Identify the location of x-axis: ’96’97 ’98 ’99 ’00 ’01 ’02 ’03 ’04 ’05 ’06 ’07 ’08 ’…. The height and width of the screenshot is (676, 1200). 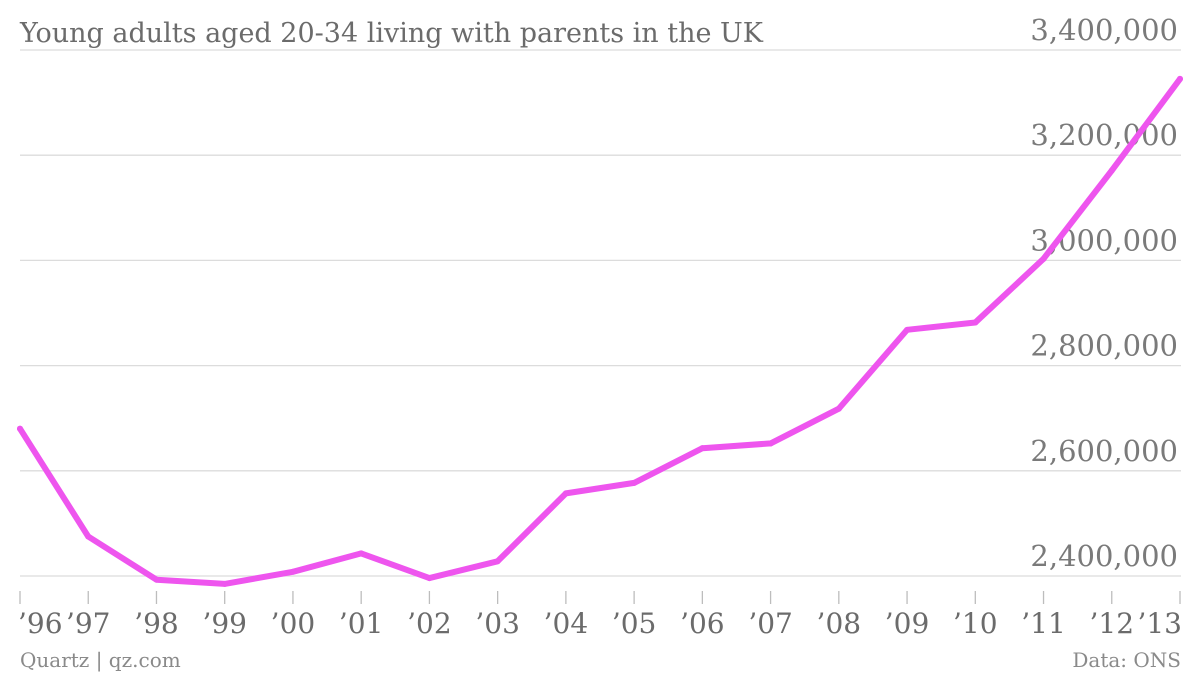
(600, 615).